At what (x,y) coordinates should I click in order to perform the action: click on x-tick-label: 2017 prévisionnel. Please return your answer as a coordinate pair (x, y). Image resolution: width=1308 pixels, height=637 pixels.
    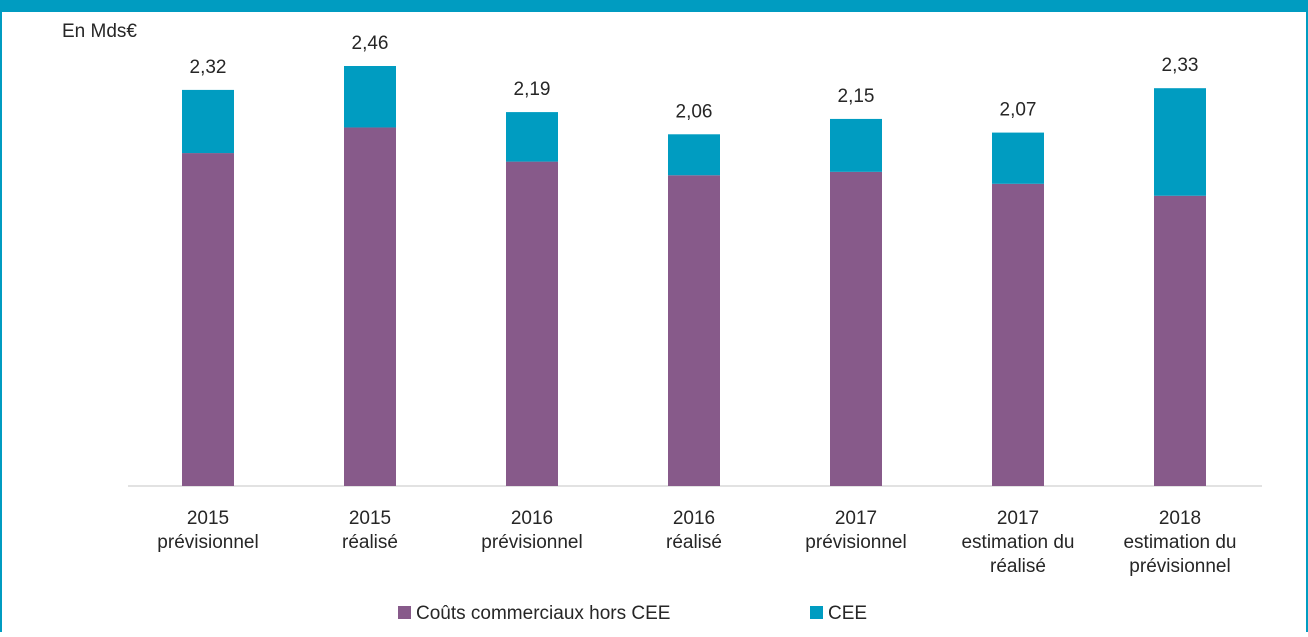
    Looking at the image, I should click on (855, 530).